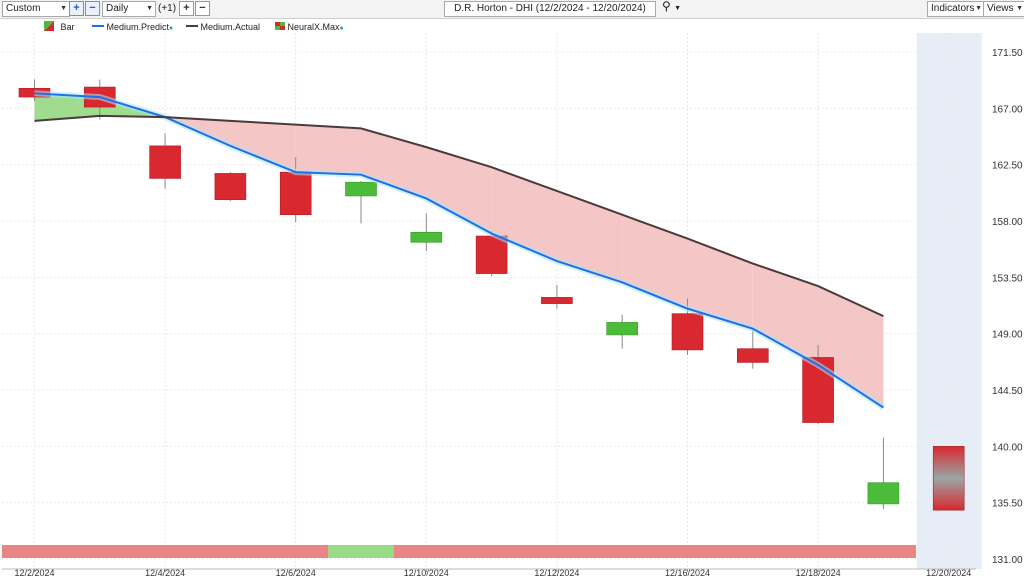 This screenshot has height=584, width=1024. I want to click on legend-item-neuralx-max: NeuralX.Max●, so click(309, 28).